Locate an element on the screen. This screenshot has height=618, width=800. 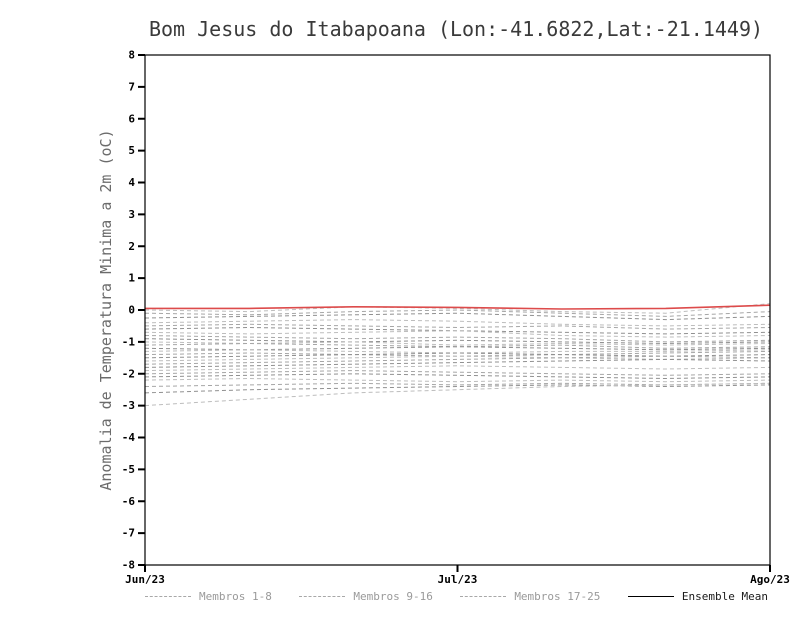
x-tick-label: Jun/23 is located at coordinates (145, 579).